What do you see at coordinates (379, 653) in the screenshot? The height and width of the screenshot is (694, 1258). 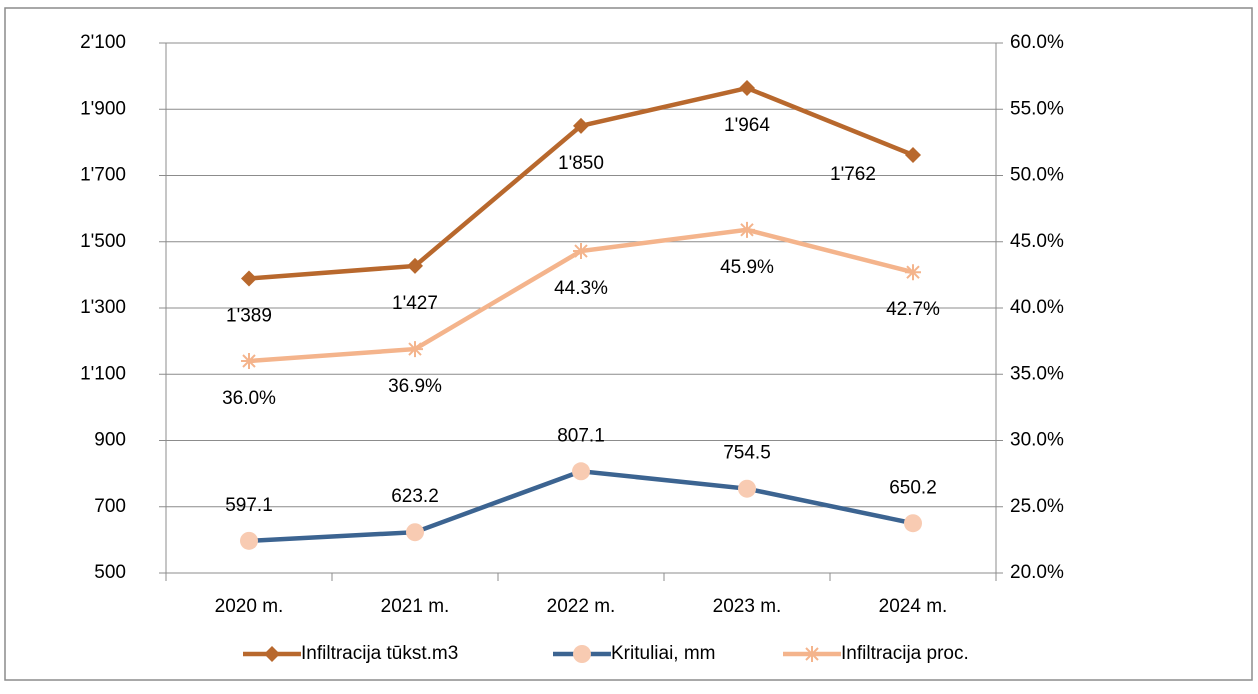 I see `legend-label: Infiltracija tūkst.m3` at bounding box center [379, 653].